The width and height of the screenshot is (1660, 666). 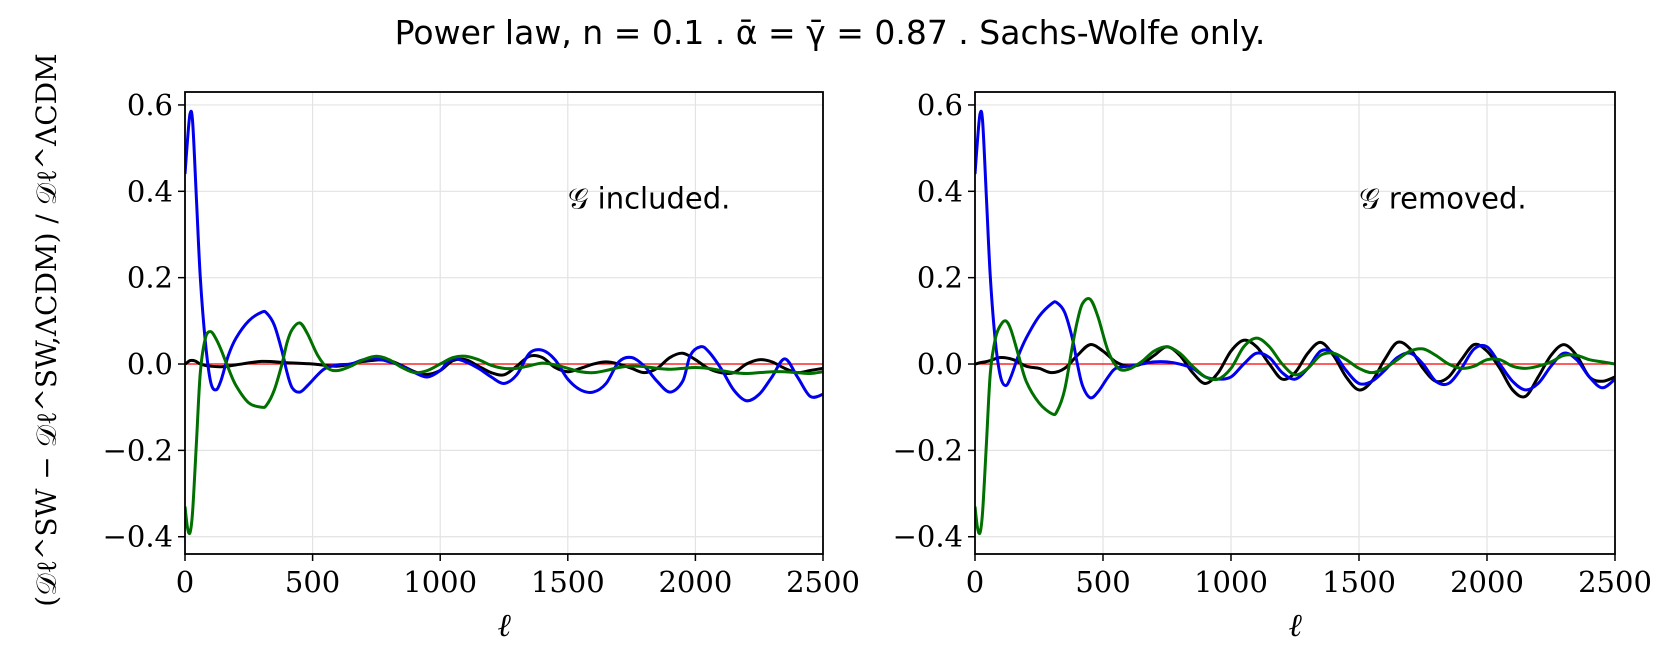 I want to click on panel-annotation: 𝒢 included., so click(x=649, y=199).